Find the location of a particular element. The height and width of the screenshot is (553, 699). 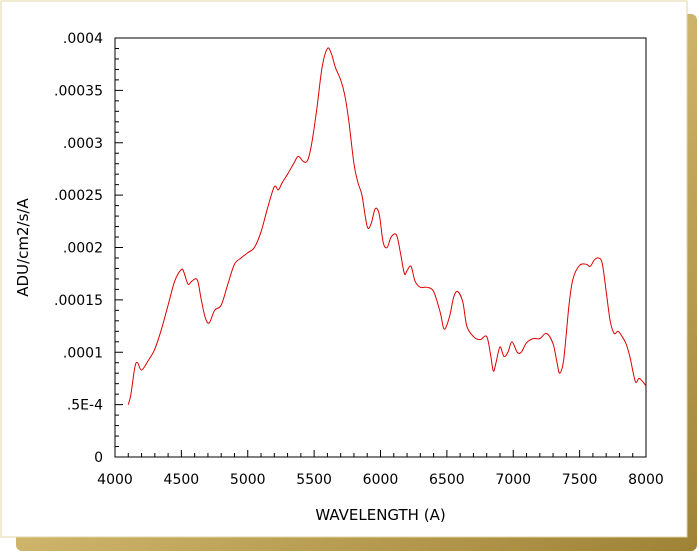

x-tick-label: 6500 is located at coordinates (447, 480).